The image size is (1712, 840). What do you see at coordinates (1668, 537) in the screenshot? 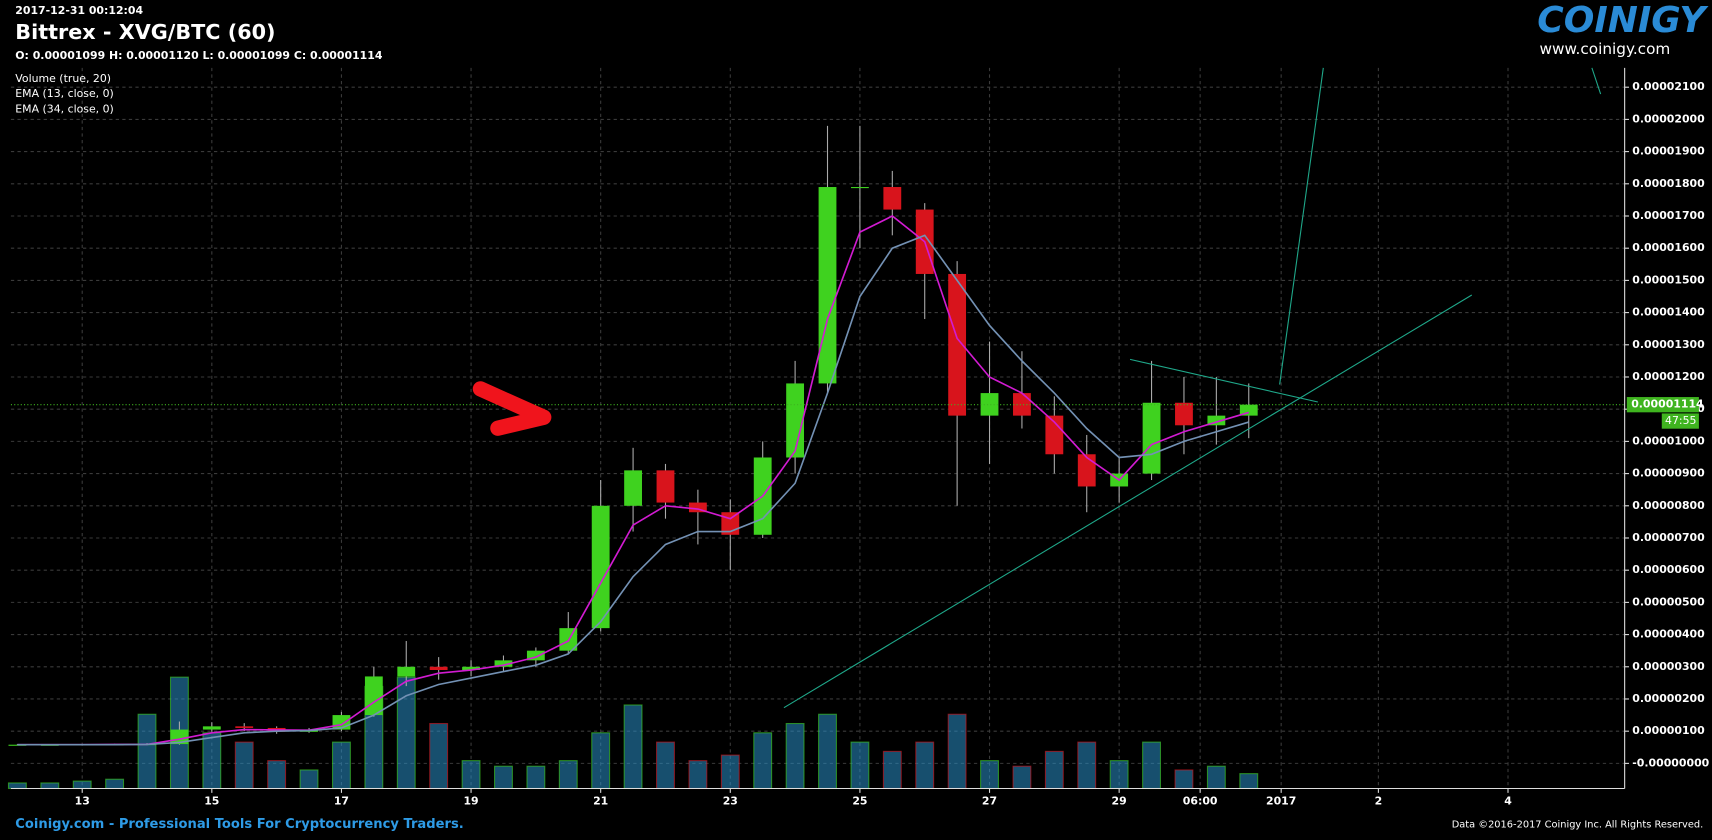
I see `y-tick-label: 0.00000700` at bounding box center [1668, 537].